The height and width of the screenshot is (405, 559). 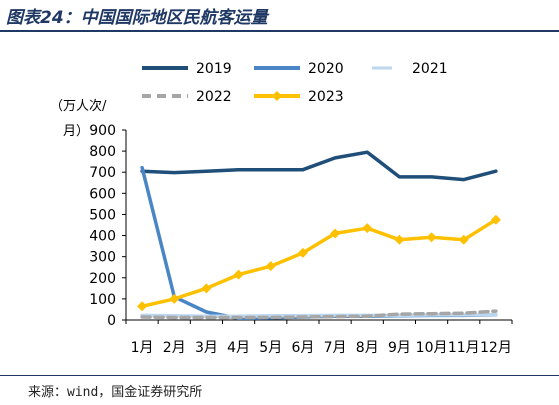 I want to click on x-tick-label: 8月, so click(x=367, y=348).